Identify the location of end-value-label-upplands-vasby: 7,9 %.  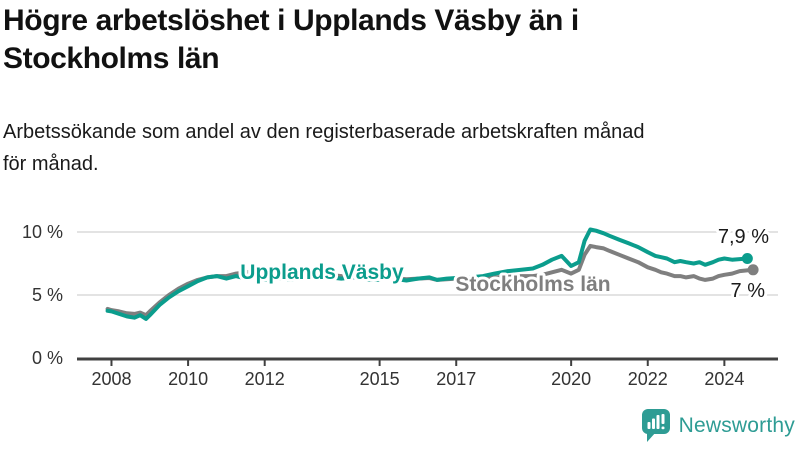
(743, 237).